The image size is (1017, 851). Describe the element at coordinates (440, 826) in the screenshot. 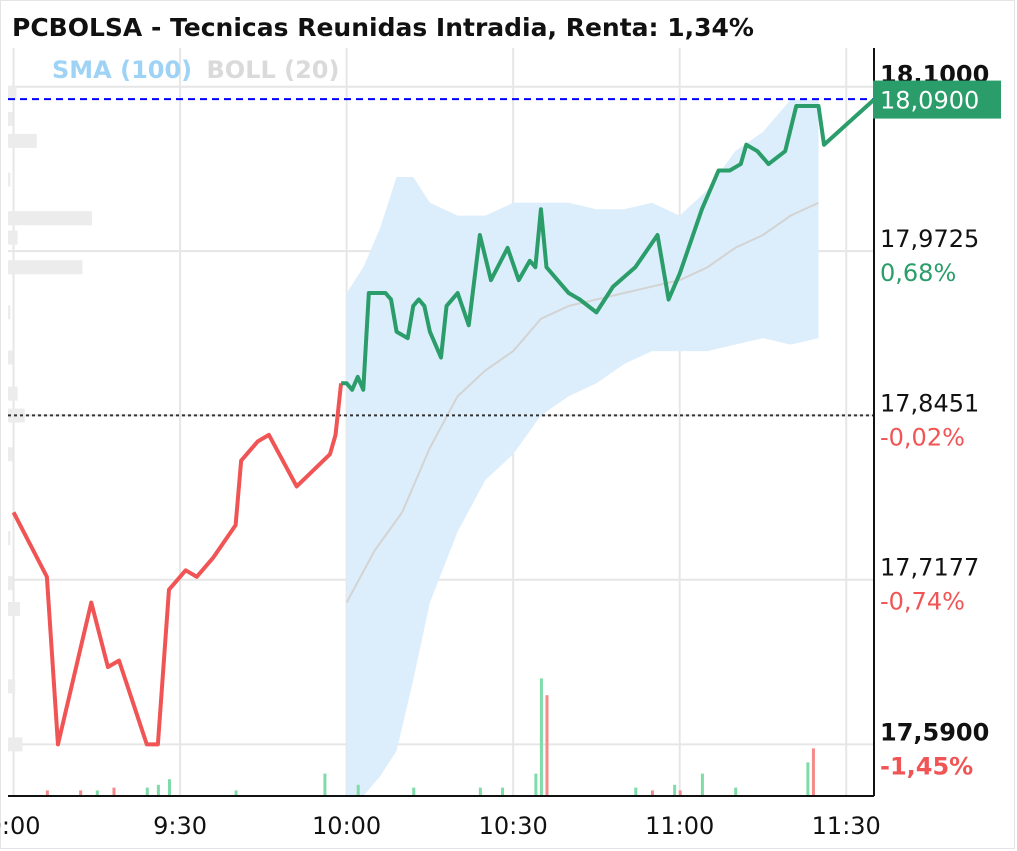

I see `x-axis-labels: 9:00 9:30 10:00 10:30 11:00 11:30` at that location.